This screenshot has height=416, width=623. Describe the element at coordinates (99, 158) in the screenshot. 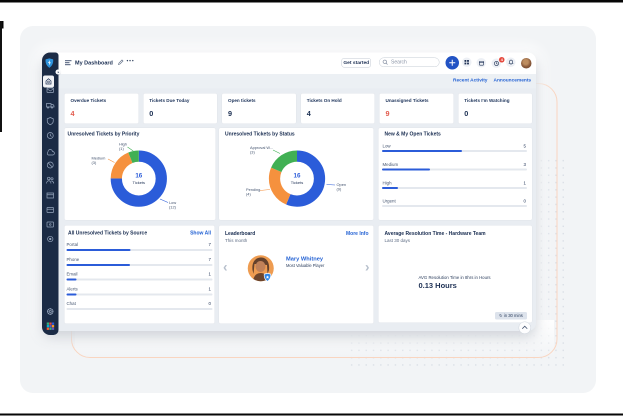

I see `svg-text: Medium` at that location.